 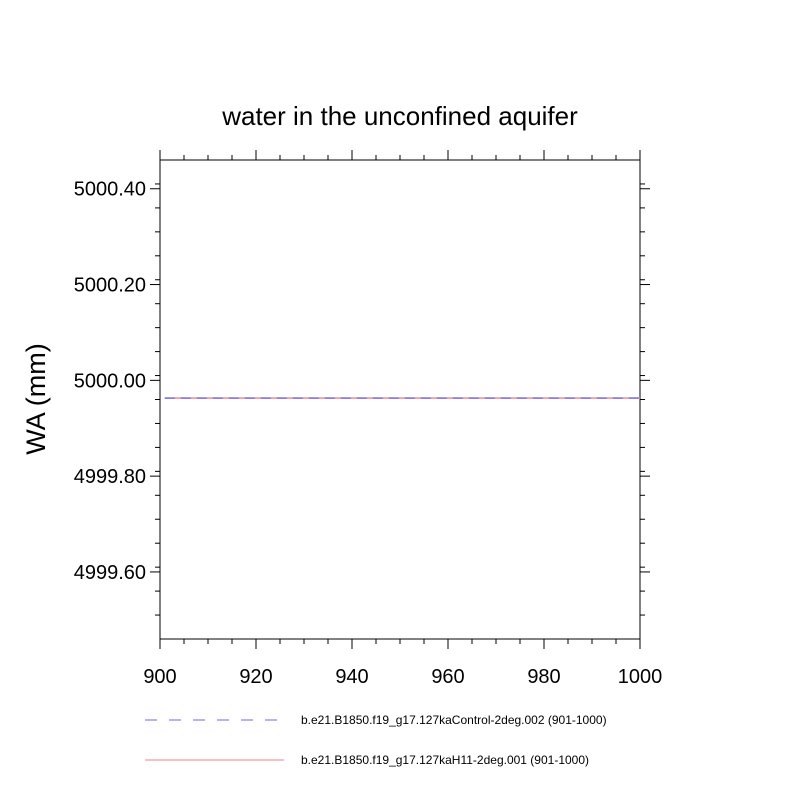 What do you see at coordinates (351, 677) in the screenshot?
I see `x-tick-label: 940` at bounding box center [351, 677].